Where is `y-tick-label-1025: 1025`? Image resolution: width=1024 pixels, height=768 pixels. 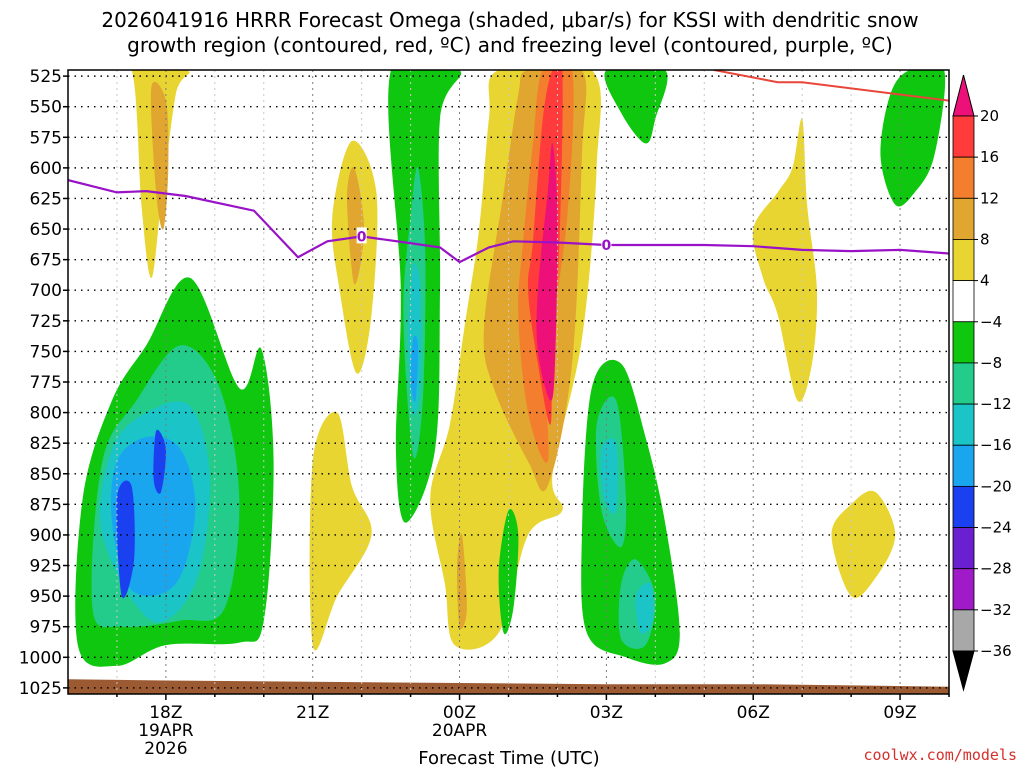
y-tick-label-1025: 1025 is located at coordinates (40, 689).